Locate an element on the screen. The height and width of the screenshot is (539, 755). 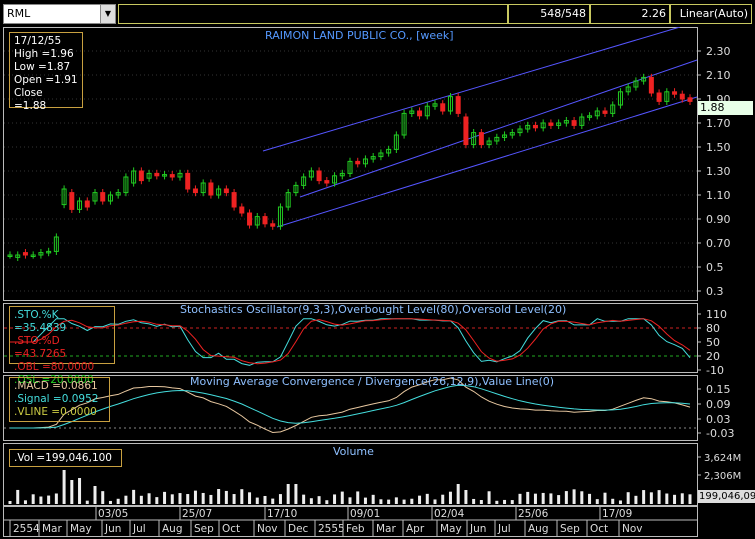
time-label-lower: Jun is located at coordinates (112, 529).